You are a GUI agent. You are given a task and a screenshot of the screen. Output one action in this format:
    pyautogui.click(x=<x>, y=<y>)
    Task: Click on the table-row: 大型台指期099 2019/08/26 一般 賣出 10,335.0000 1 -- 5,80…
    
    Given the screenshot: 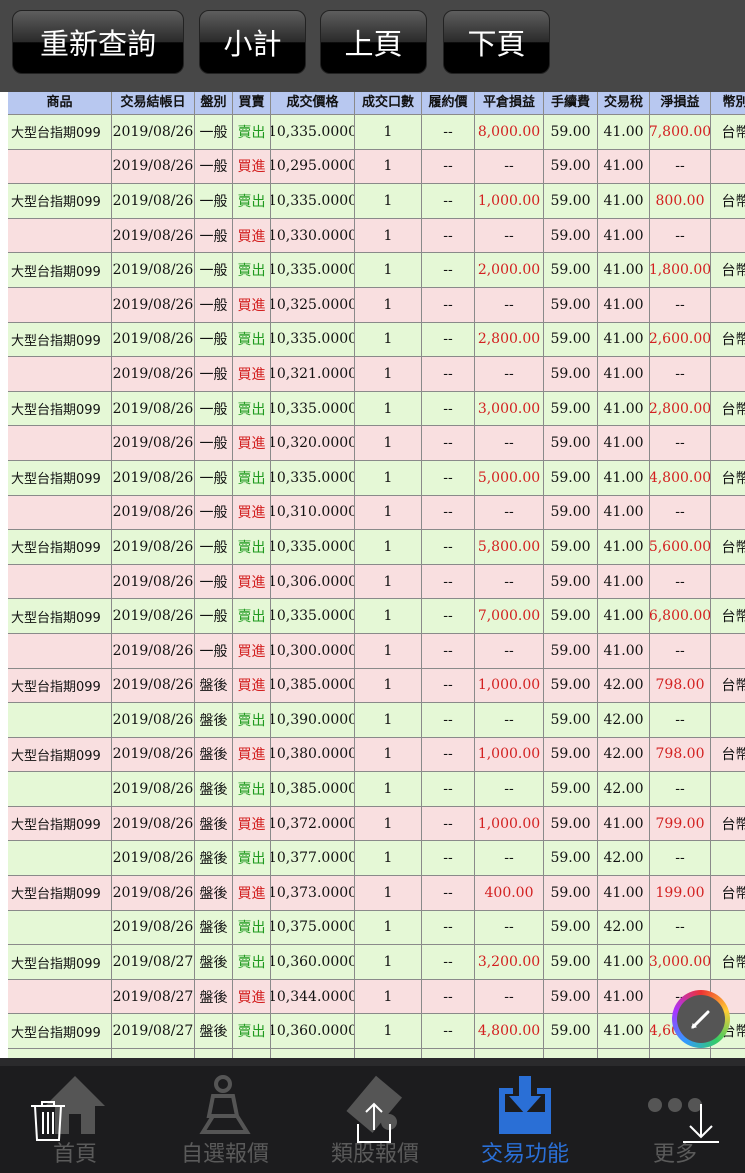 What is the action you would take?
    pyautogui.click(x=376, y=547)
    